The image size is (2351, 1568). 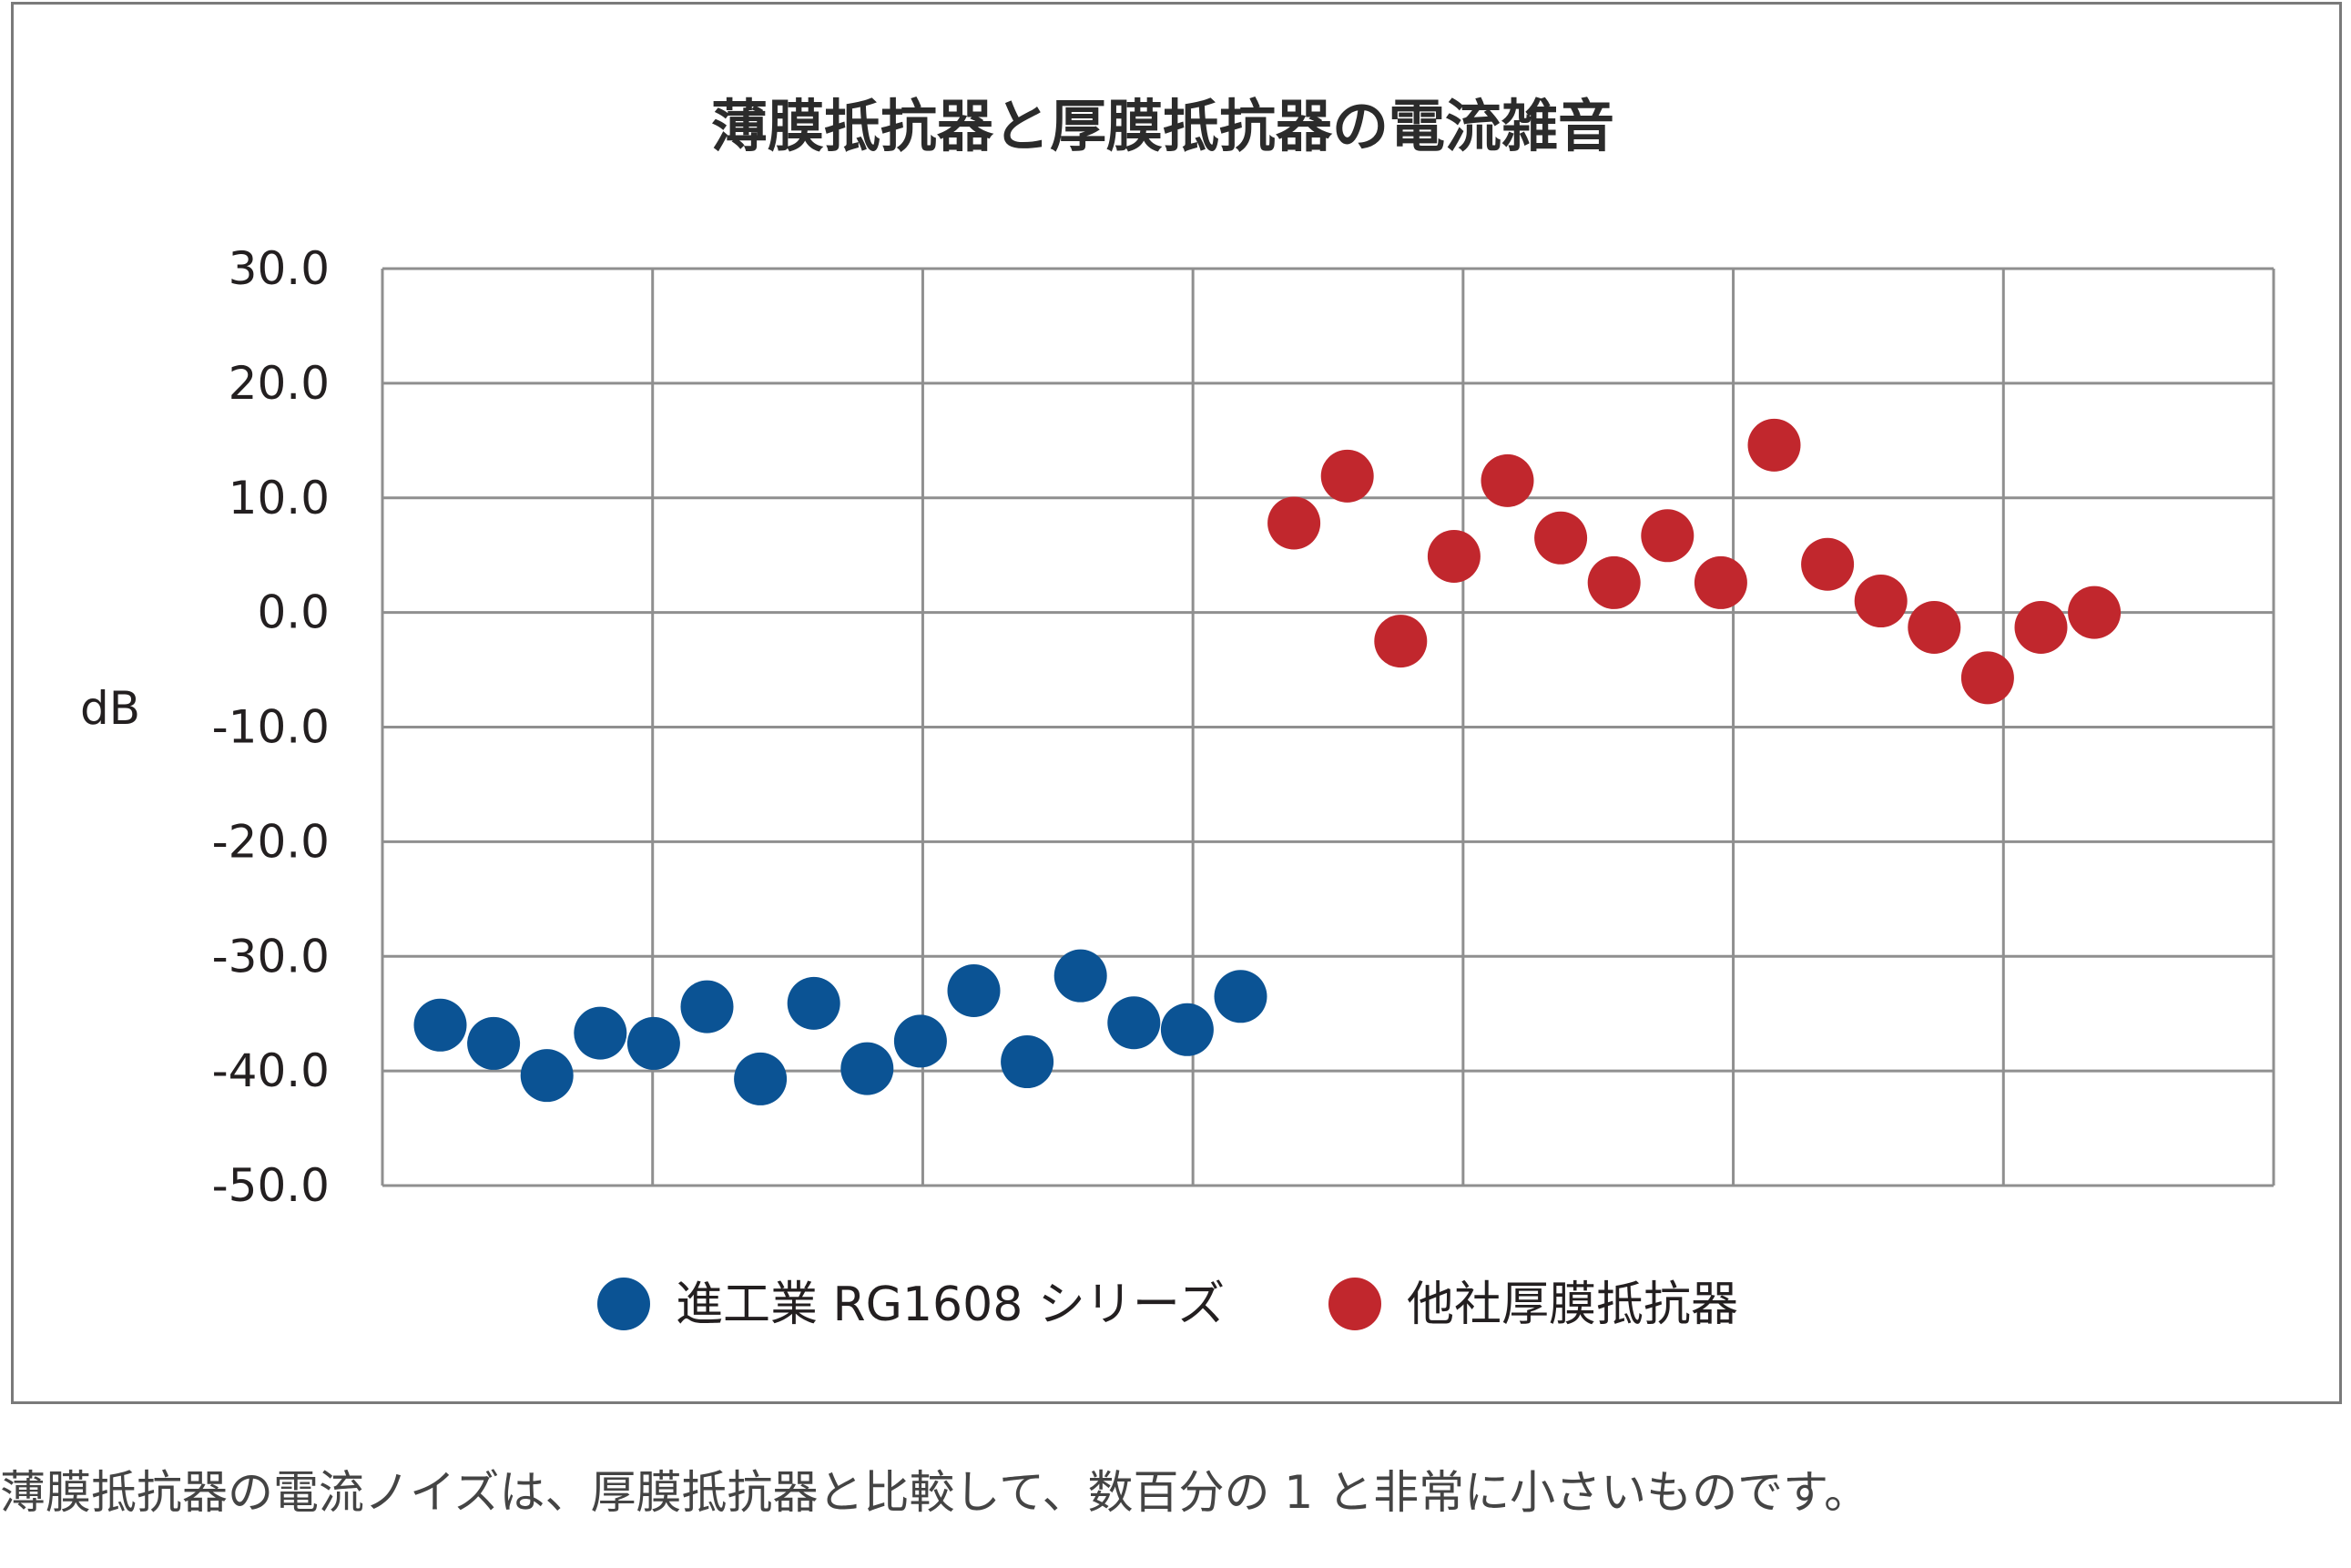 What do you see at coordinates (271, 1185) in the screenshot?
I see `y-tick-label: -50.0` at bounding box center [271, 1185].